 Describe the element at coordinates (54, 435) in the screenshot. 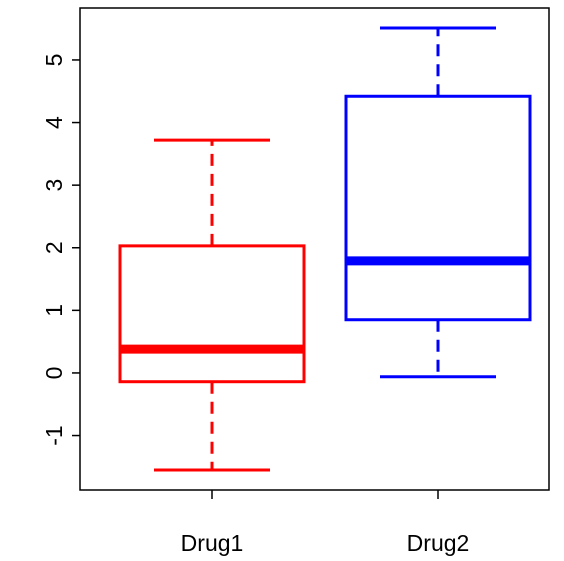

I see `y-tick-label: -1` at that location.